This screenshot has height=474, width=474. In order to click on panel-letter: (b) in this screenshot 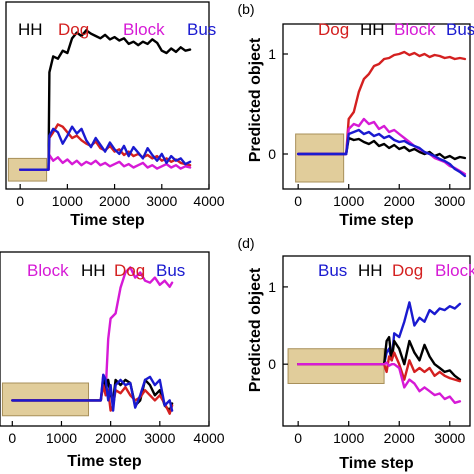, I will do `click(245, 9)`.